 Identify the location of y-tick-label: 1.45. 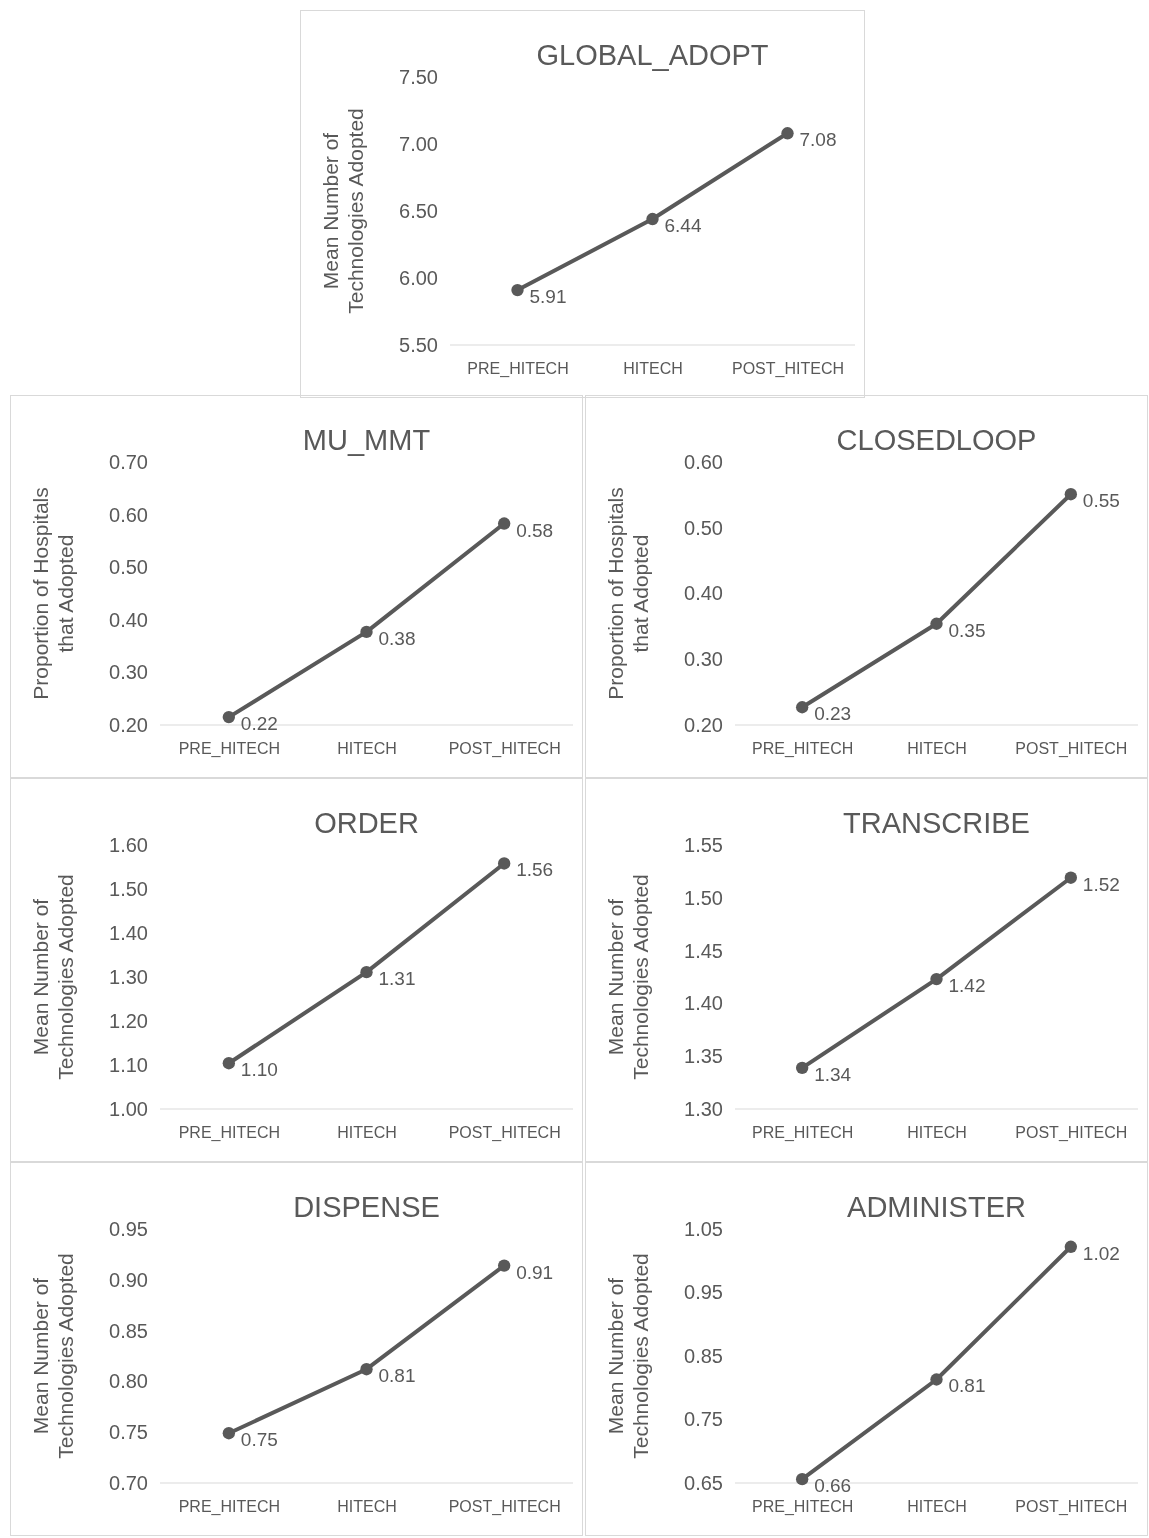
(703, 950).